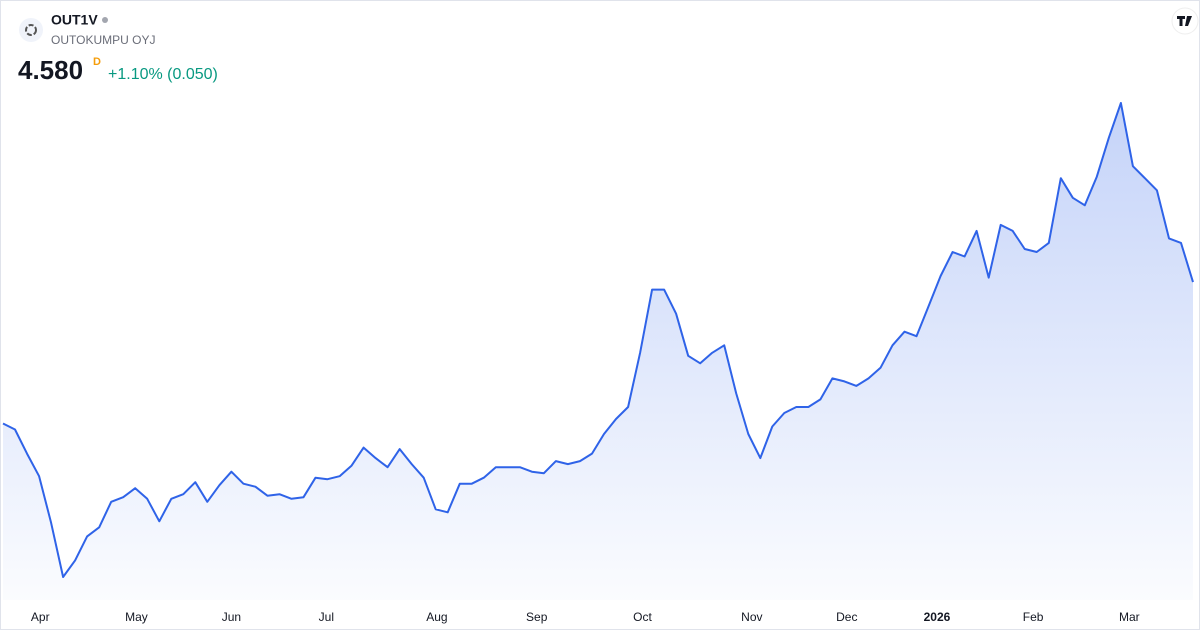 The height and width of the screenshot is (630, 1200). What do you see at coordinates (163, 74) in the screenshot?
I see `change: +1.10% (0.050)` at bounding box center [163, 74].